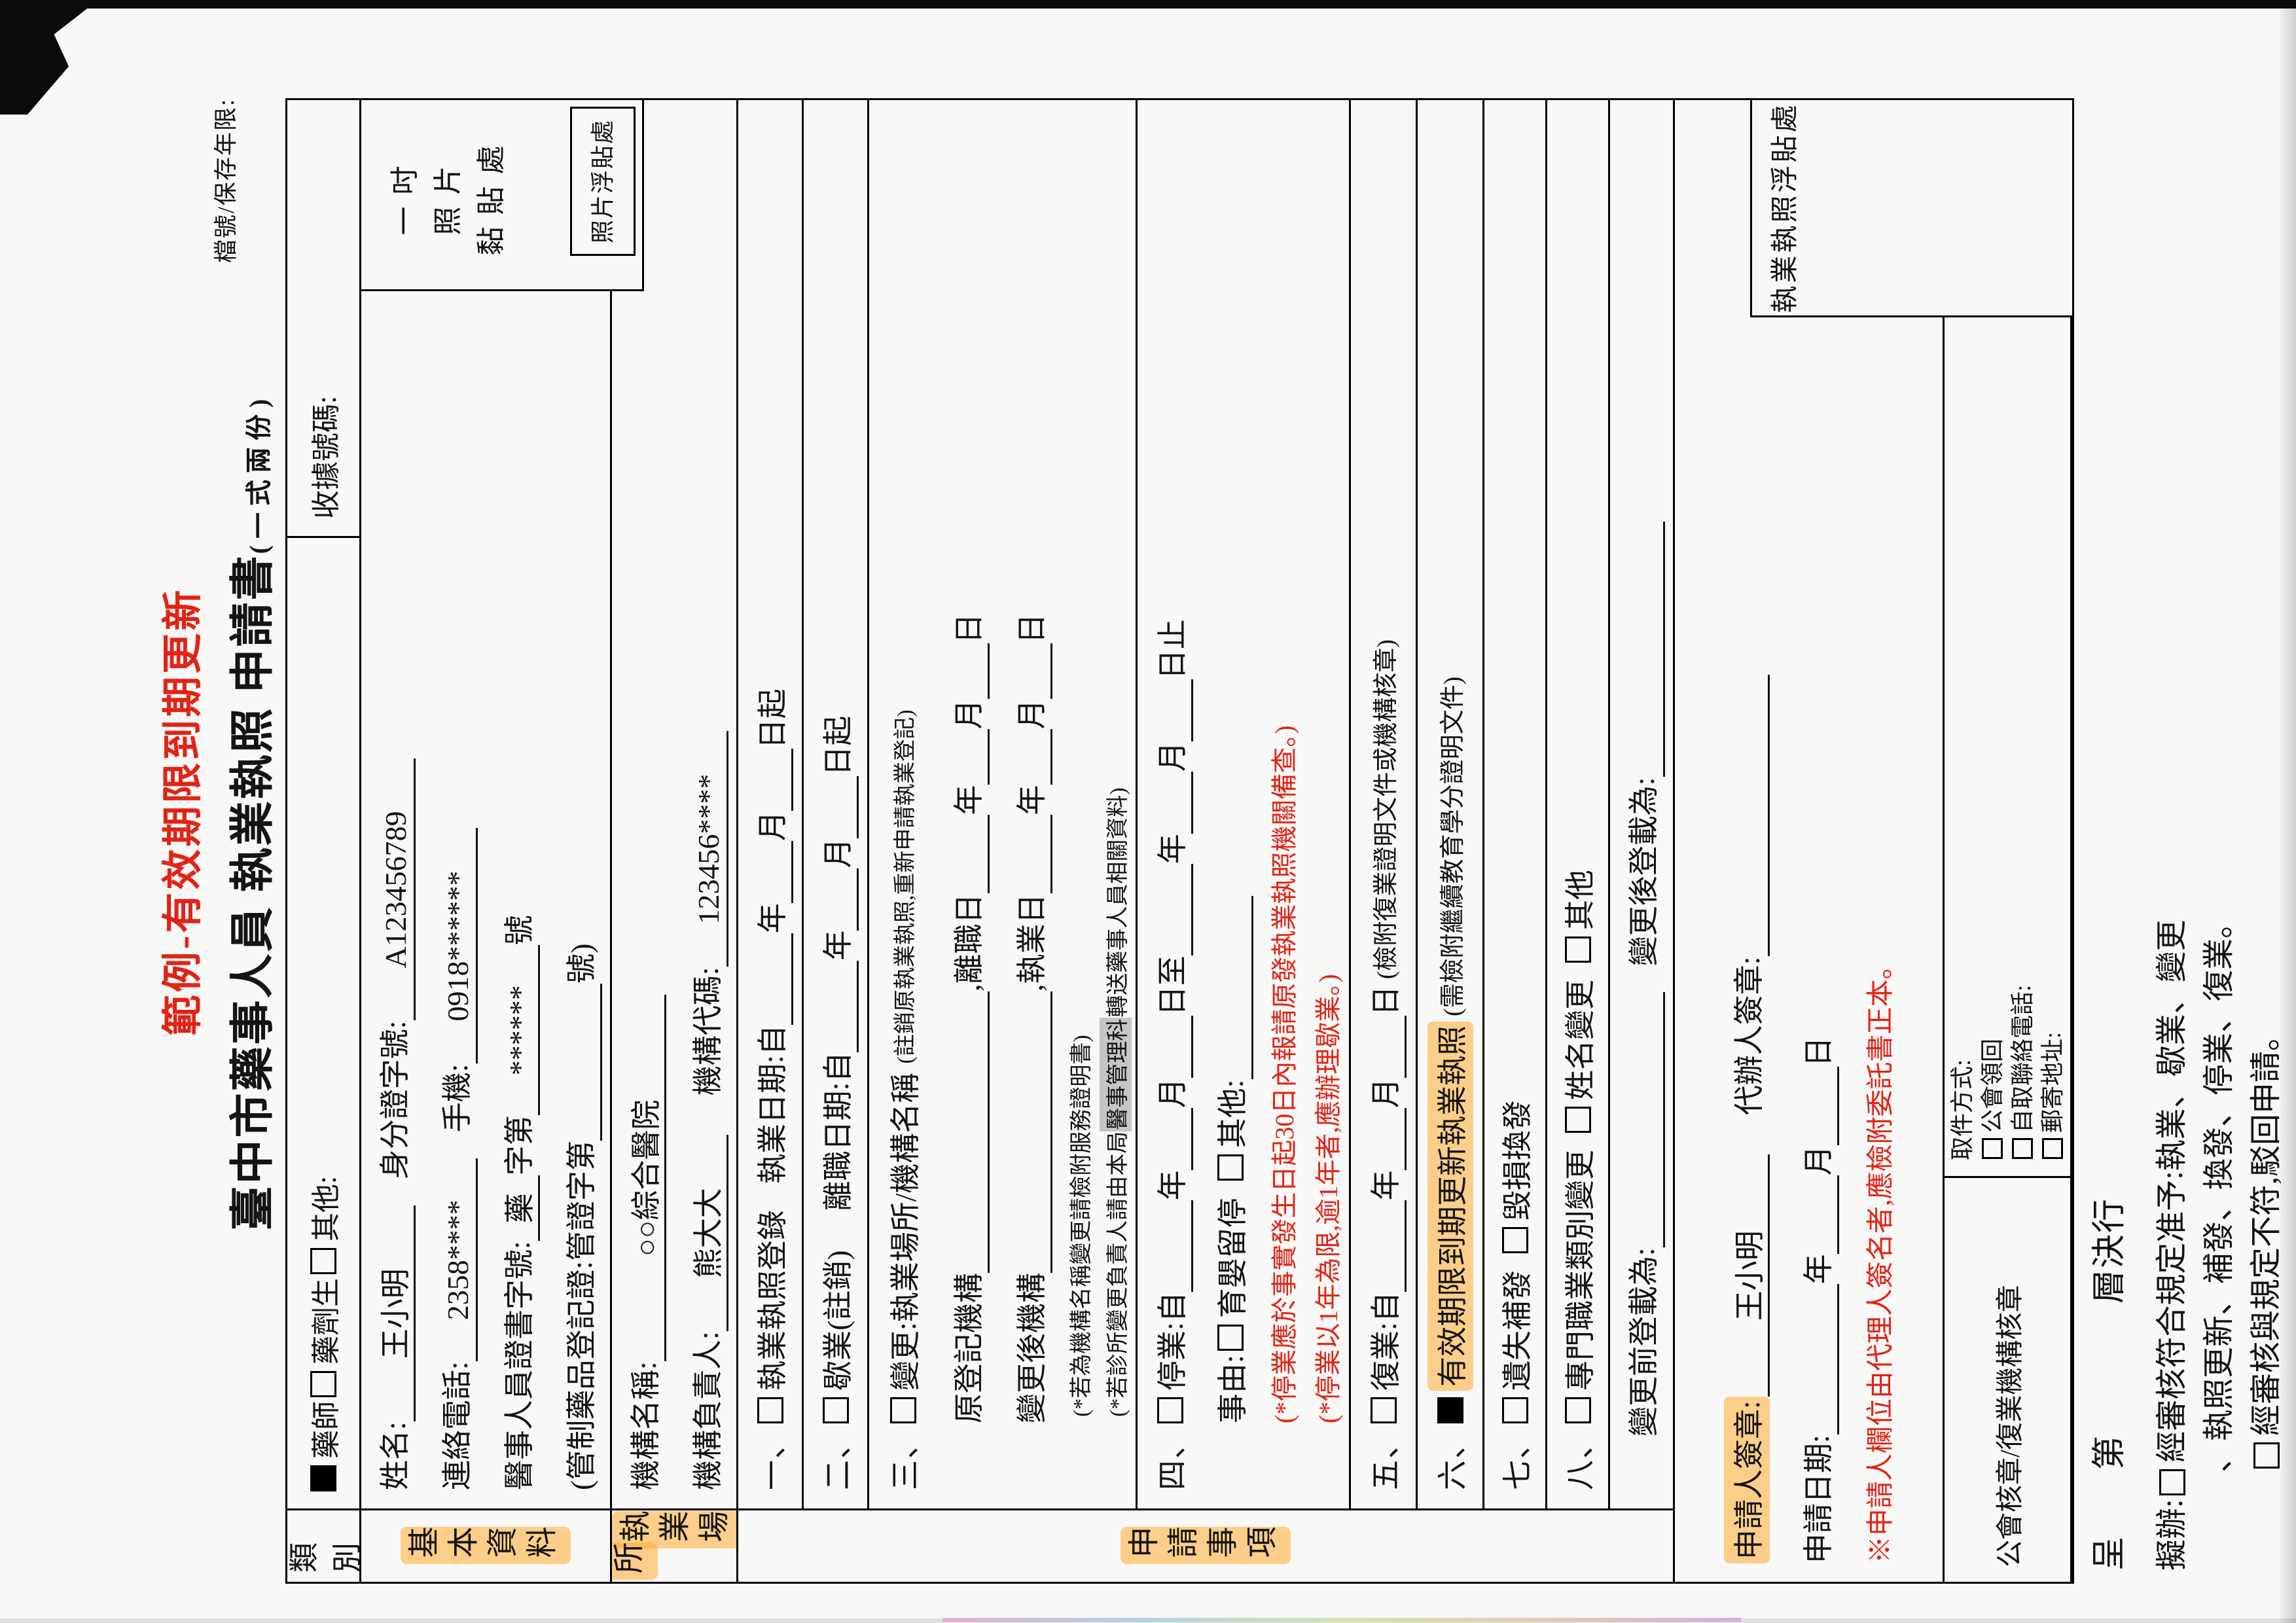 The width and height of the screenshot is (2296, 1623). I want to click on category-row: 類別 藥師 藥劑生 其他: 收據號碼:, so click(325, 841).